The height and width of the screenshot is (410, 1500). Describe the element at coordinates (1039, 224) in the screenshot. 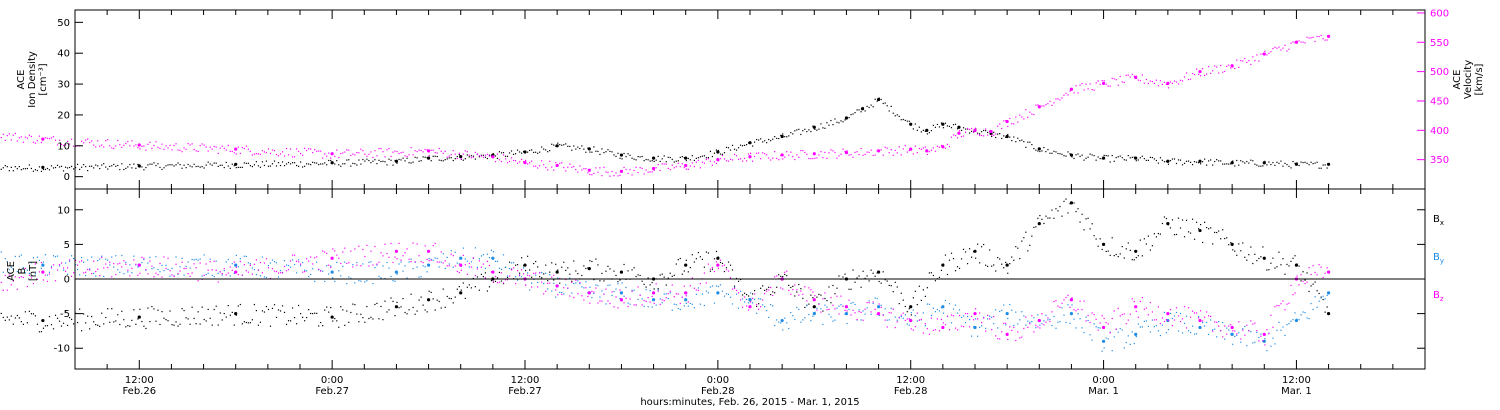

I see `bx-point` at that location.